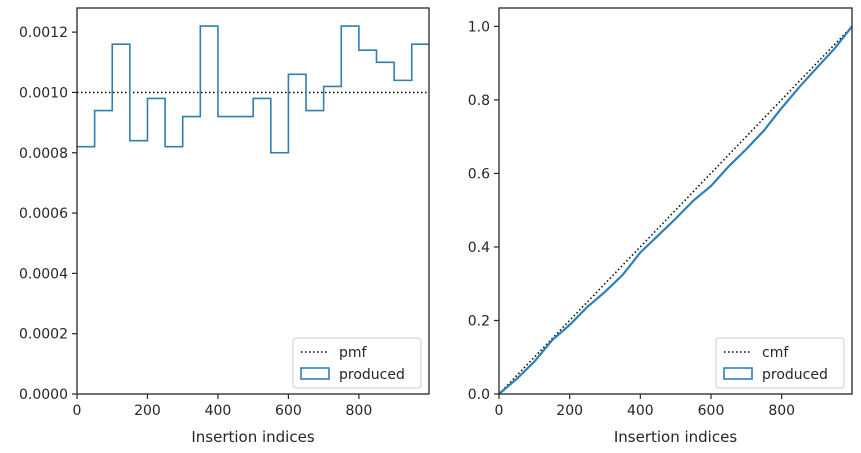 This screenshot has height=453, width=861. Describe the element at coordinates (479, 101) in the screenshot. I see `y-tick-label: 0.8` at that location.